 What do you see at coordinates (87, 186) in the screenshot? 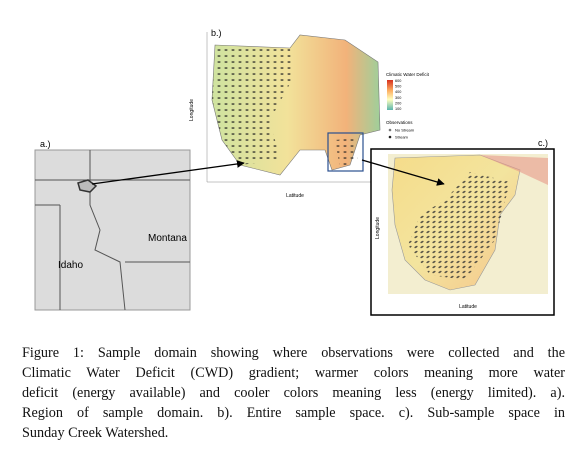
I see `sample-outline` at bounding box center [87, 186].